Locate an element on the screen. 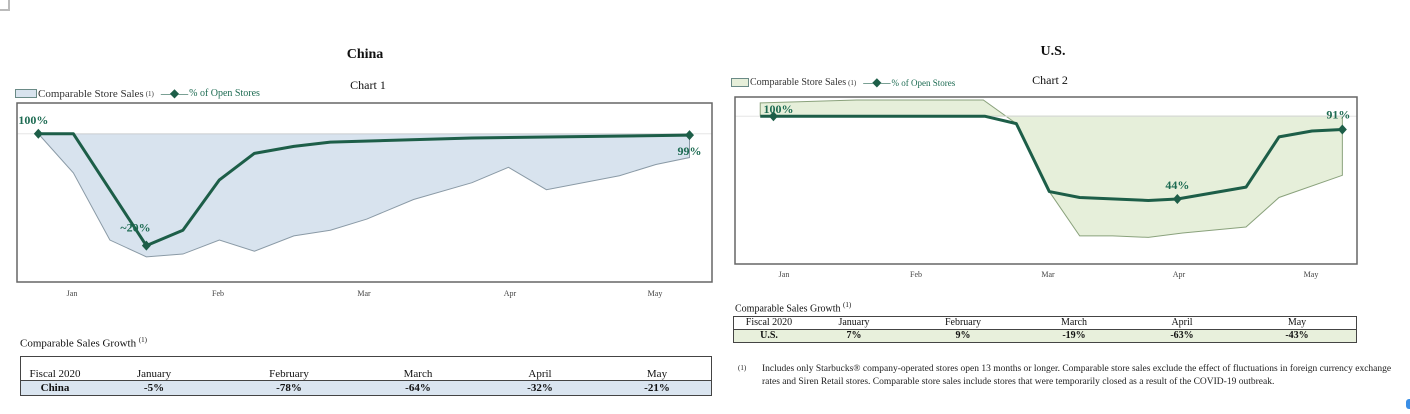 This screenshot has width=1410, height=414. china-subtitle: Chart 1 is located at coordinates (368, 85).